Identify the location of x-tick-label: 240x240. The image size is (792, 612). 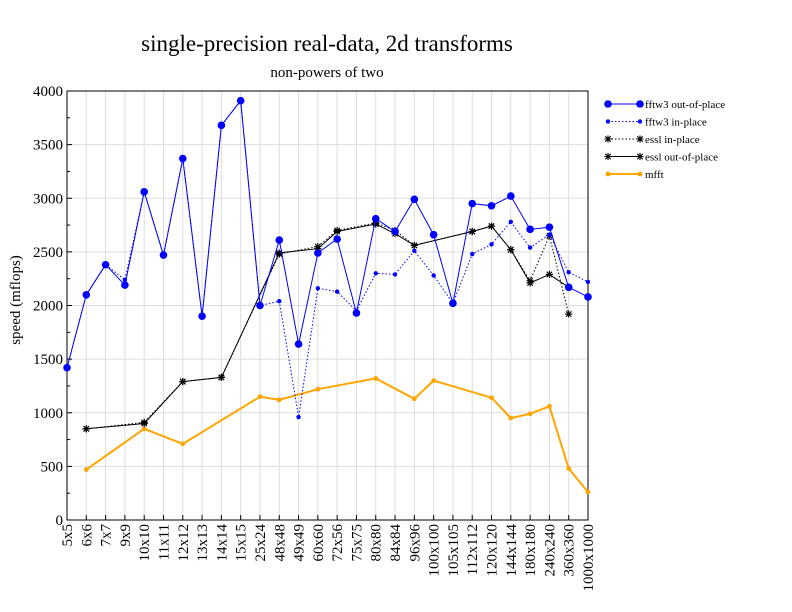
(550, 550).